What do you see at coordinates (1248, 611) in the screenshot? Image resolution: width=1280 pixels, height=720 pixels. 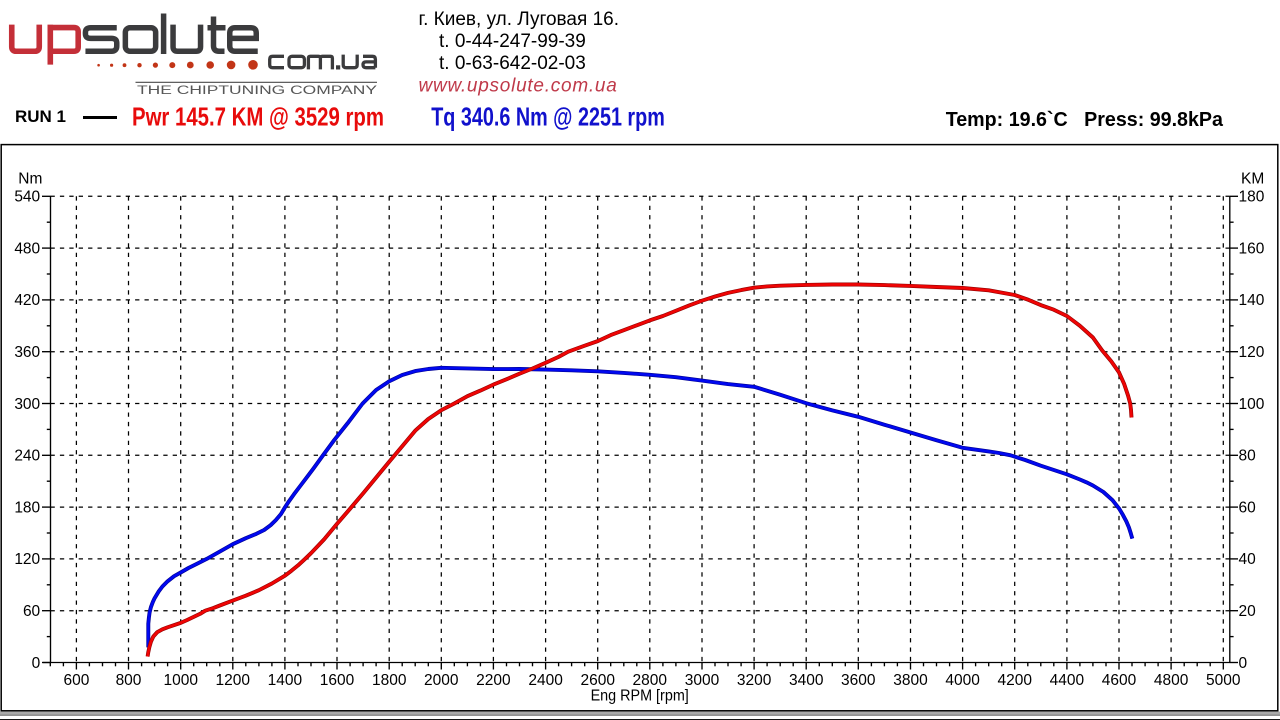 I see `svg-text: 20` at bounding box center [1248, 611].